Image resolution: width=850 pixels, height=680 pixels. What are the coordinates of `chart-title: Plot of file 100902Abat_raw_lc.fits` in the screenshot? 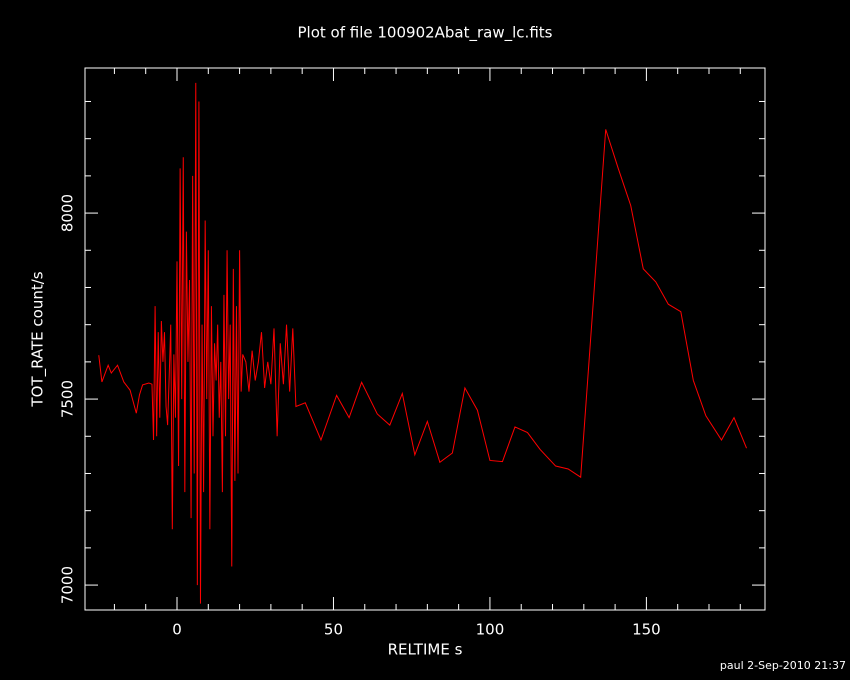 It's located at (425, 33).